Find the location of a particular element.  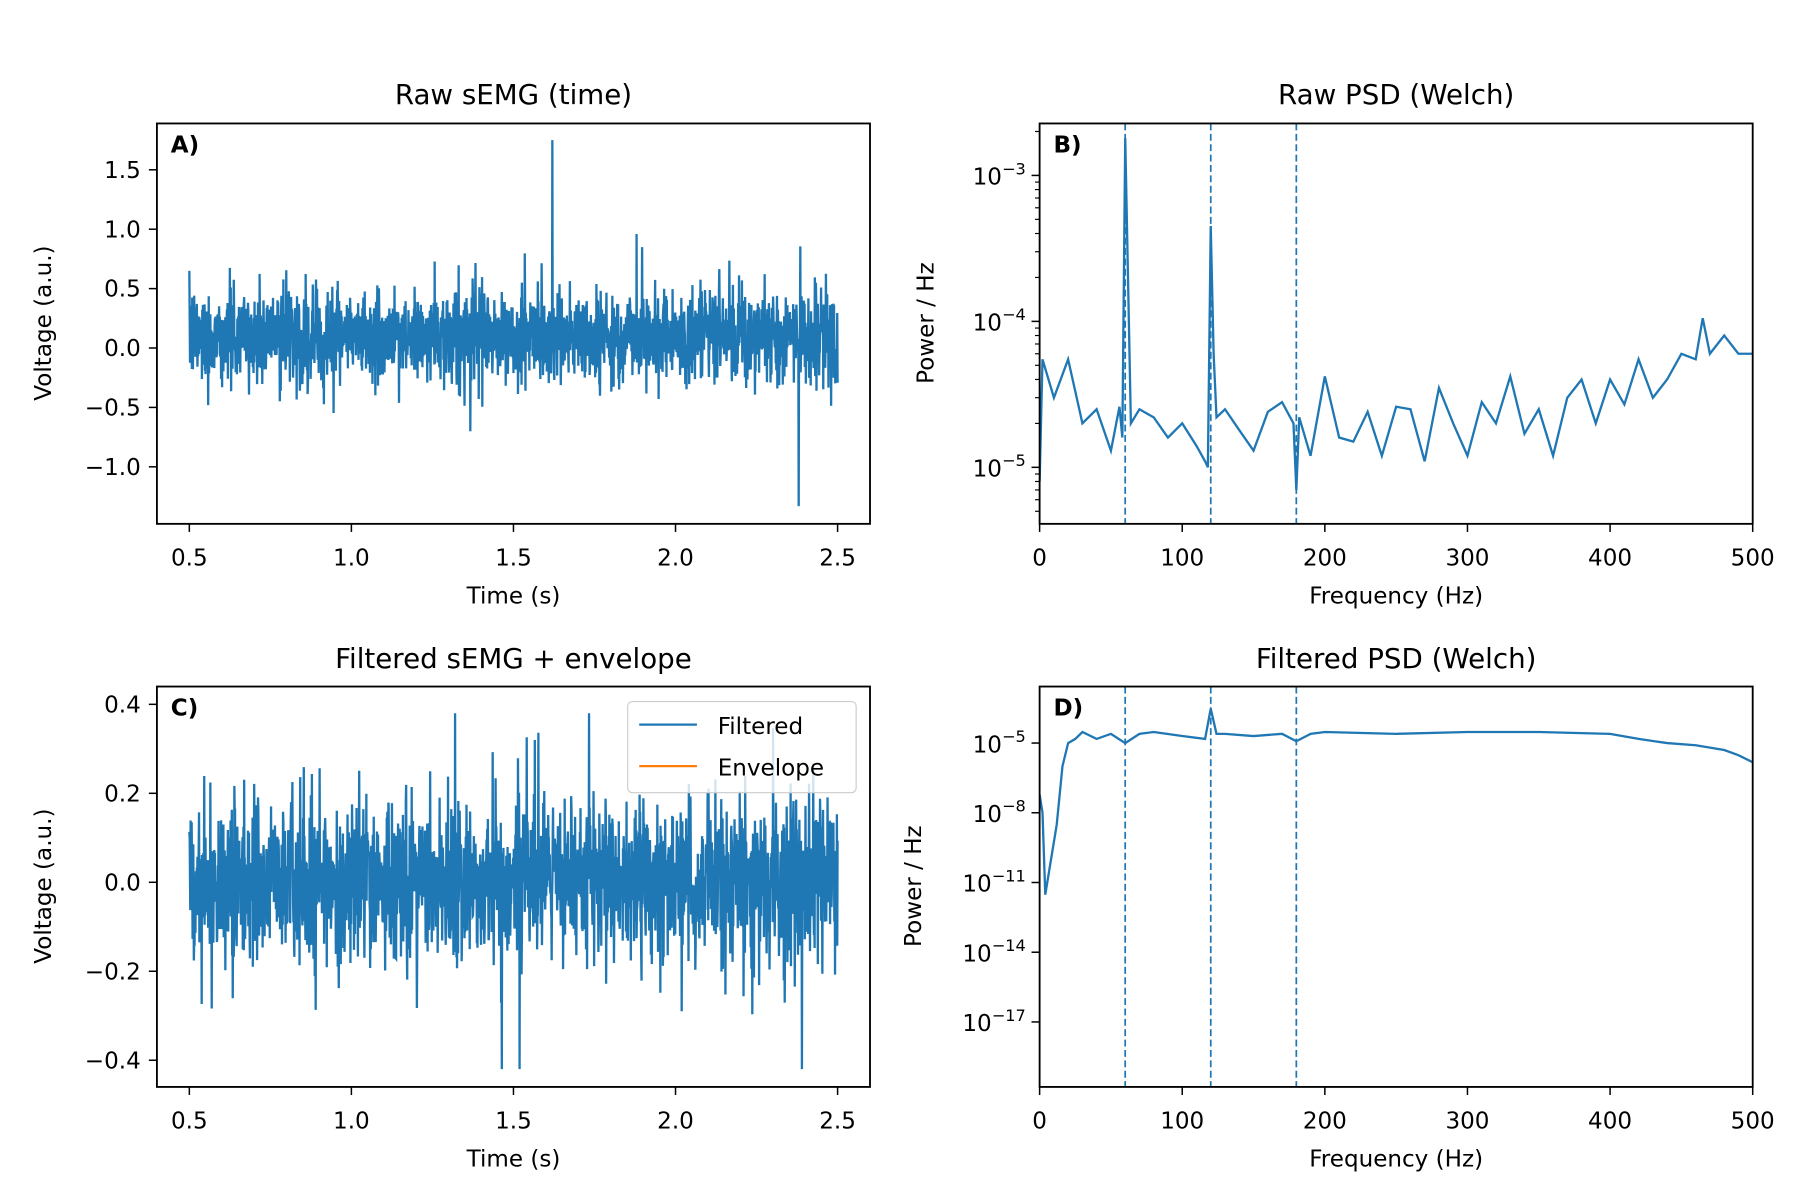

xlabel-a: Time (s) is located at coordinates (513, 596).